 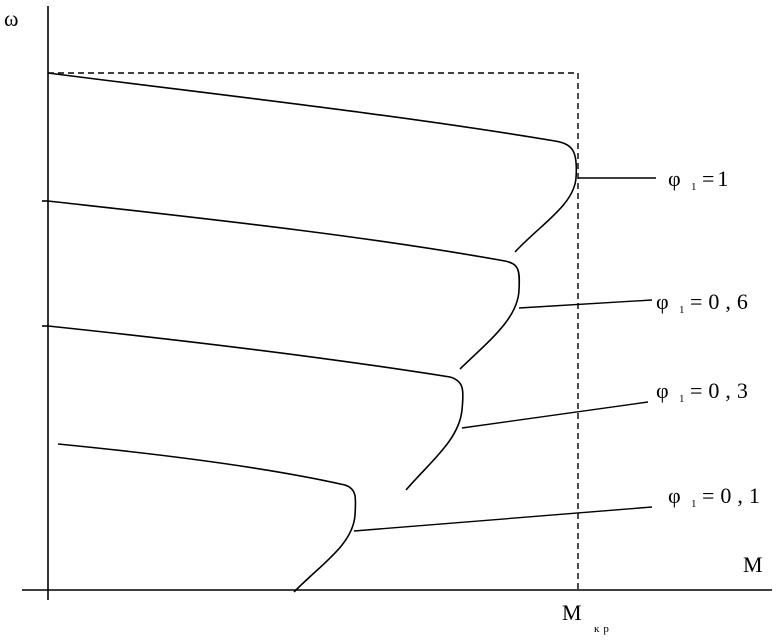 What do you see at coordinates (572, 612) in the screenshot?
I see `critical-moment-label: M` at bounding box center [572, 612].